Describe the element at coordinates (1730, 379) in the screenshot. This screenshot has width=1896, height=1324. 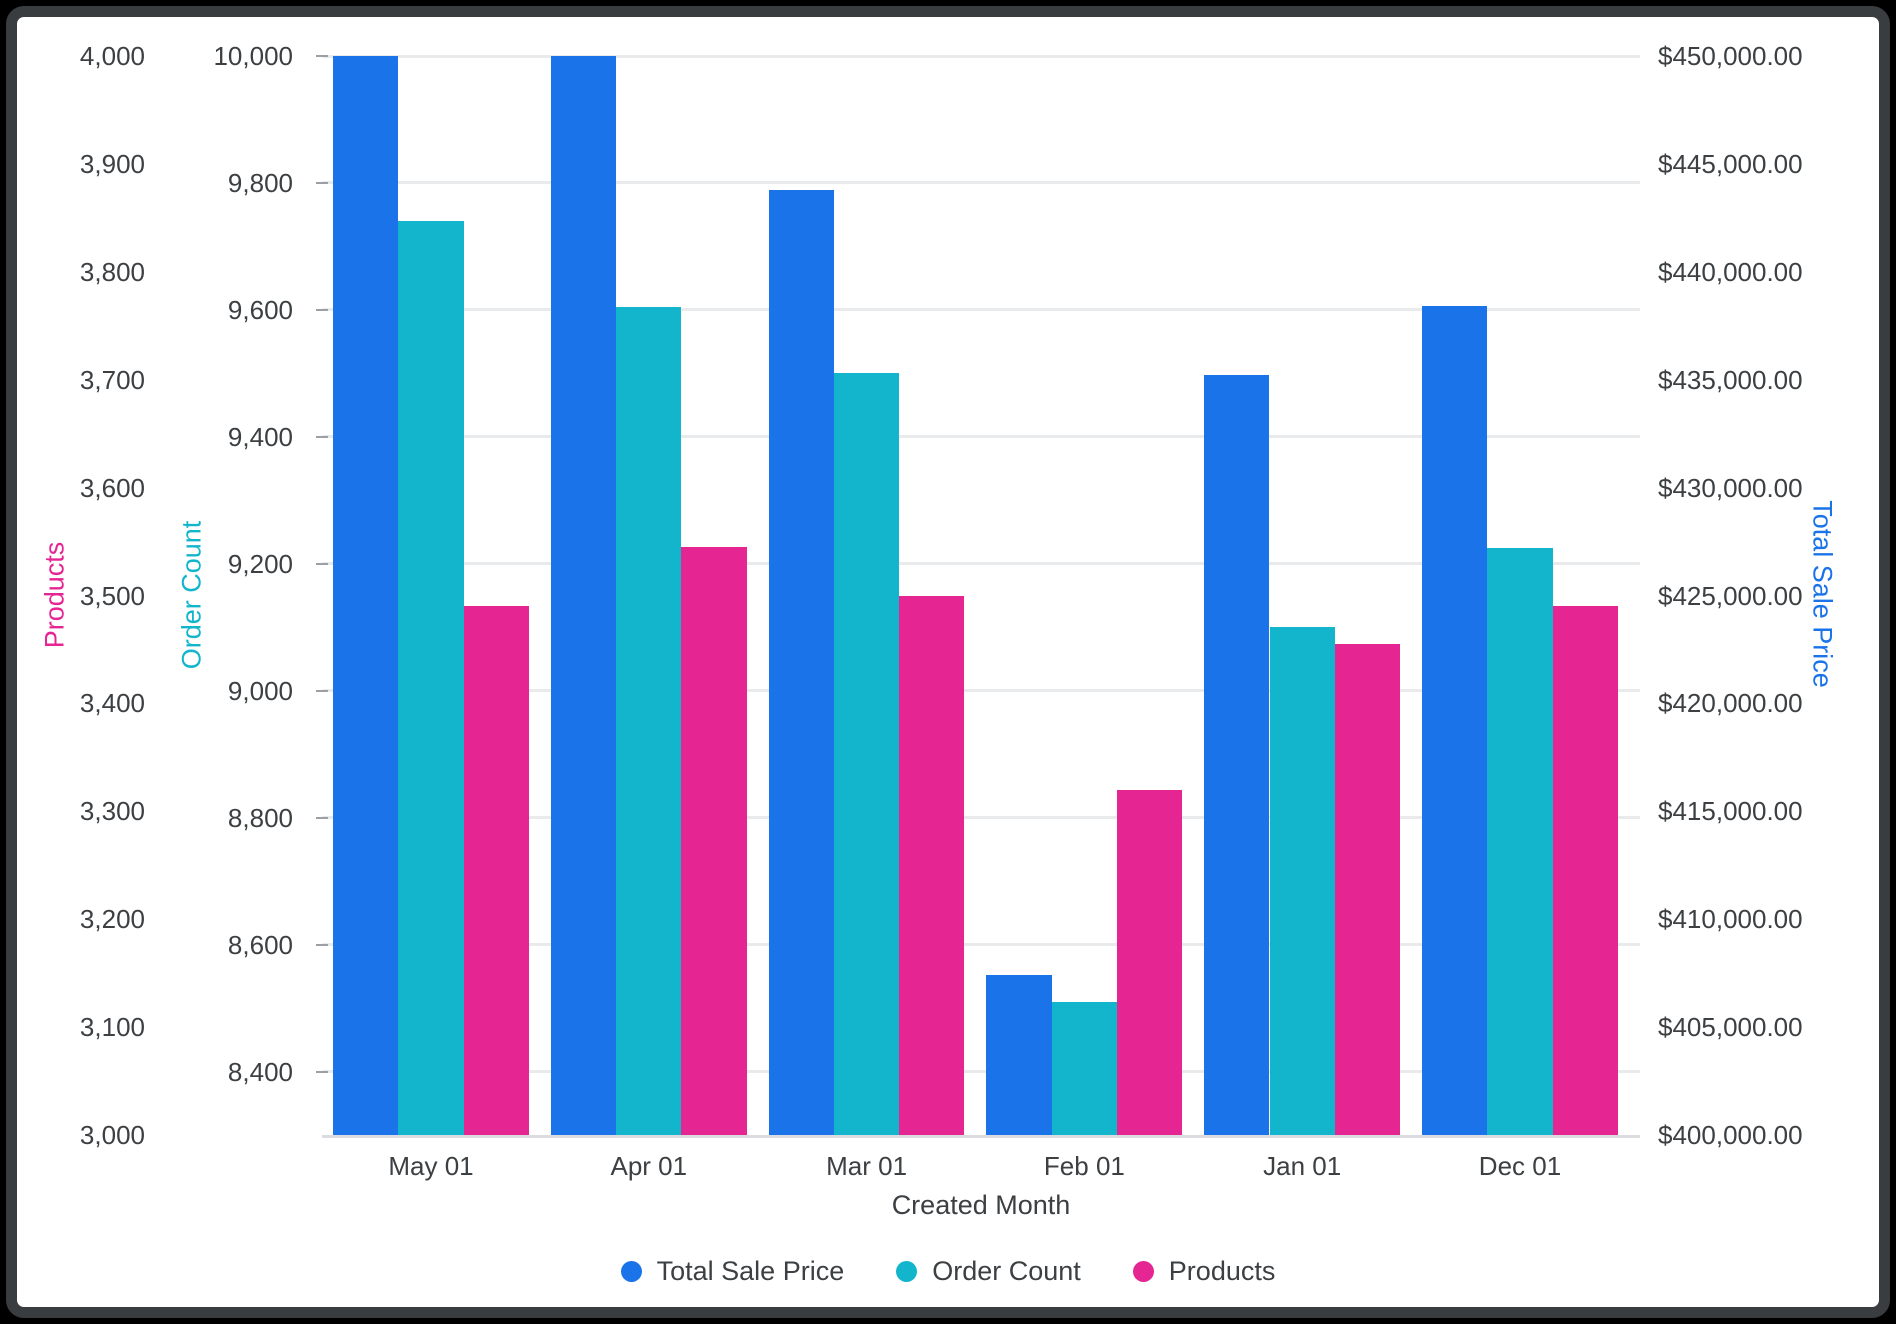
I see `total-sale-price-tick-label: $435,000.00` at that location.